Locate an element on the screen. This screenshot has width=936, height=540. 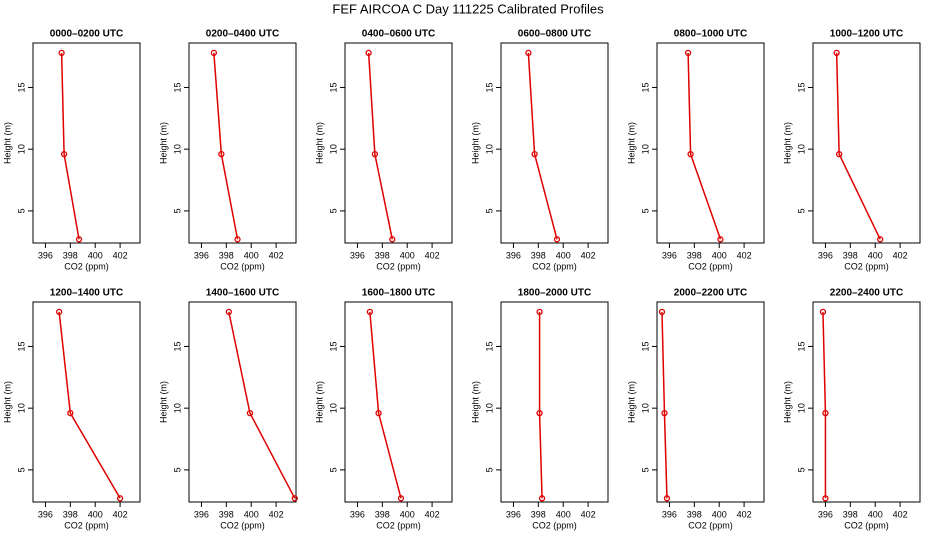
panel-title: 1000–1200 UTC is located at coordinates (866, 34).